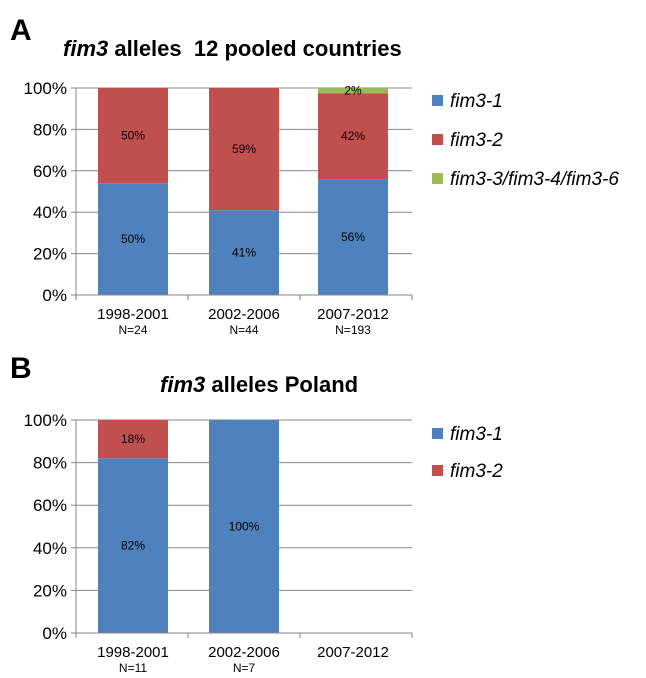  I want to click on data-label: 41%, so click(244, 253).